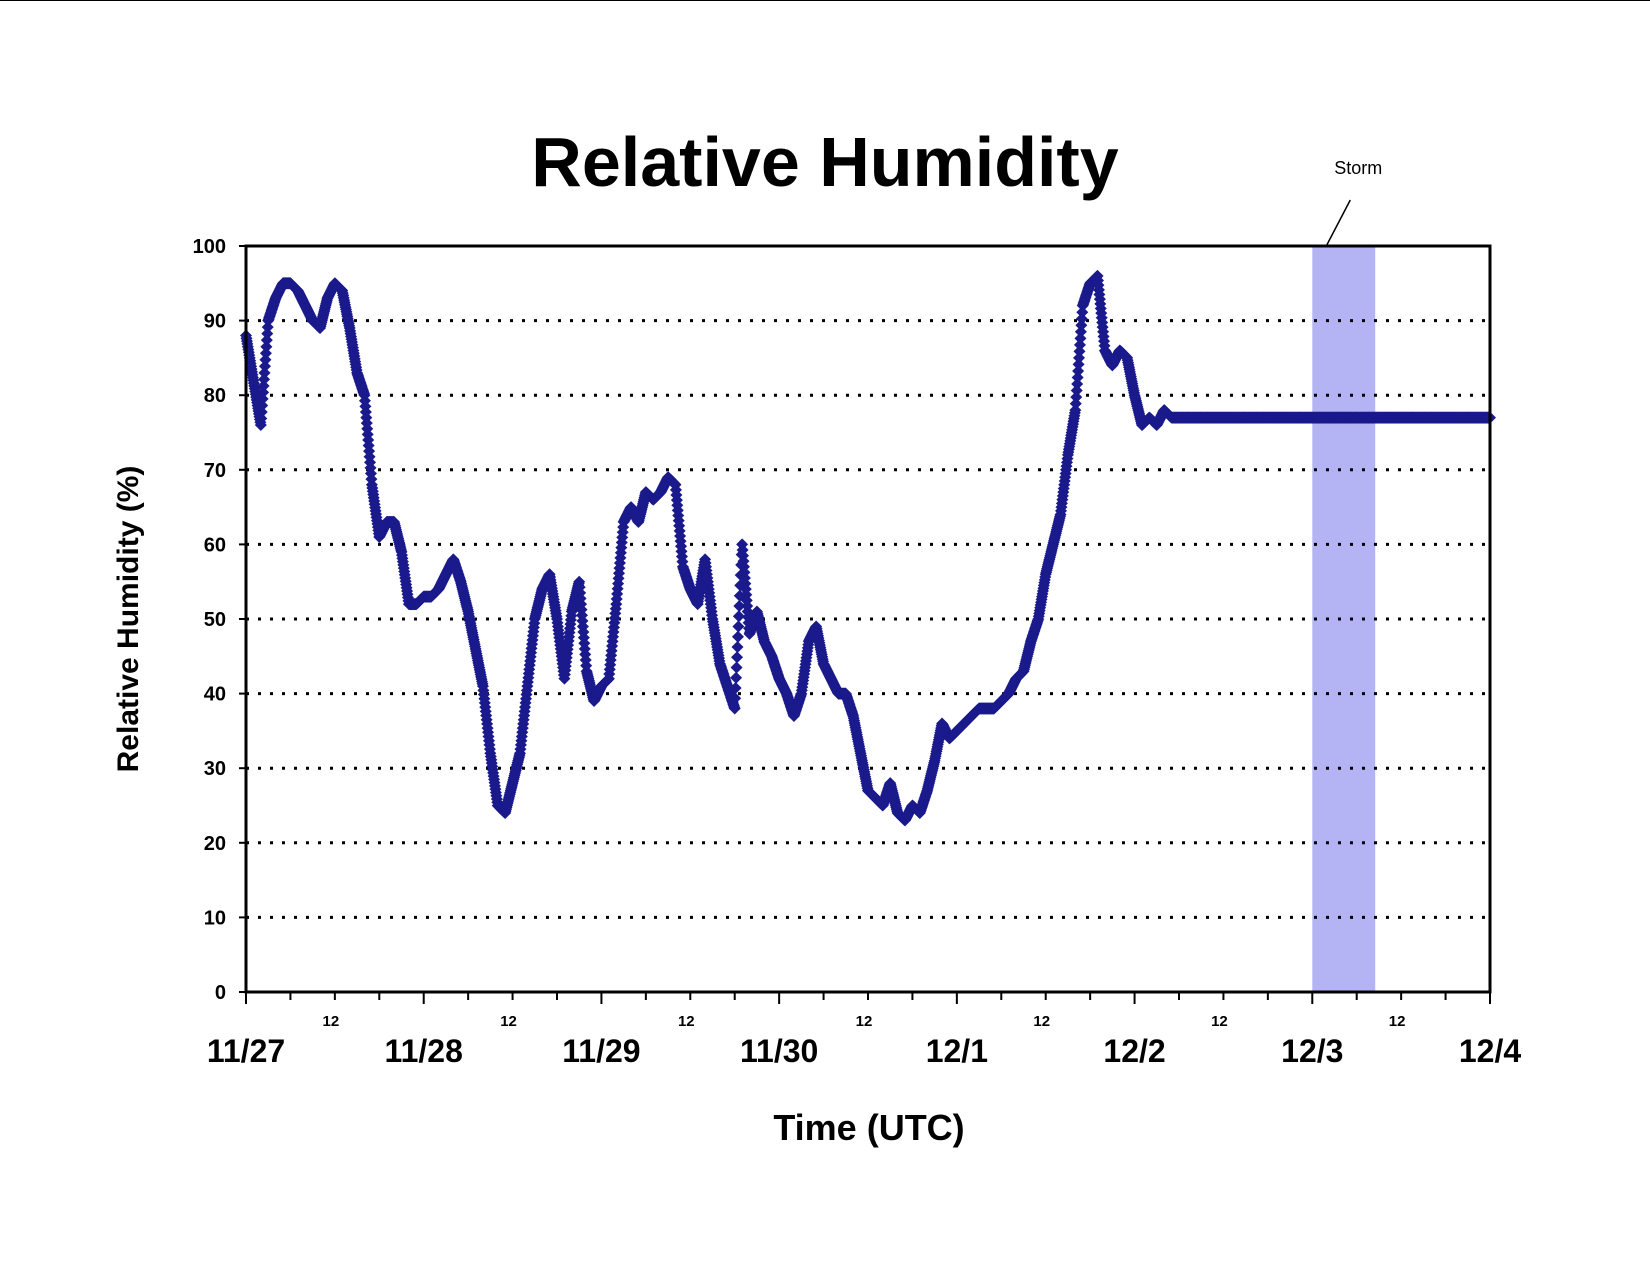 The width and height of the screenshot is (1650, 1275). I want to click on y-tick-label-30: 30, so click(215, 769).